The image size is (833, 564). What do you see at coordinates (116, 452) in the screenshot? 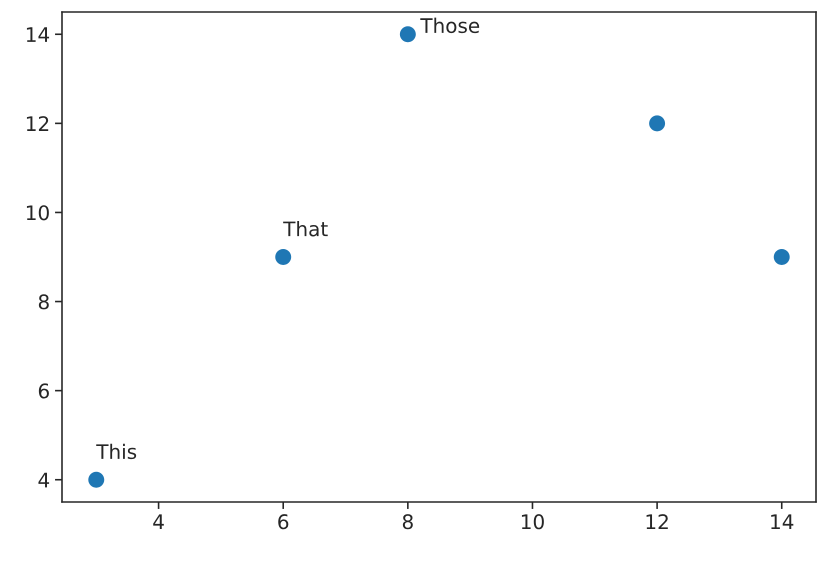
I see `annotation: This` at bounding box center [116, 452].